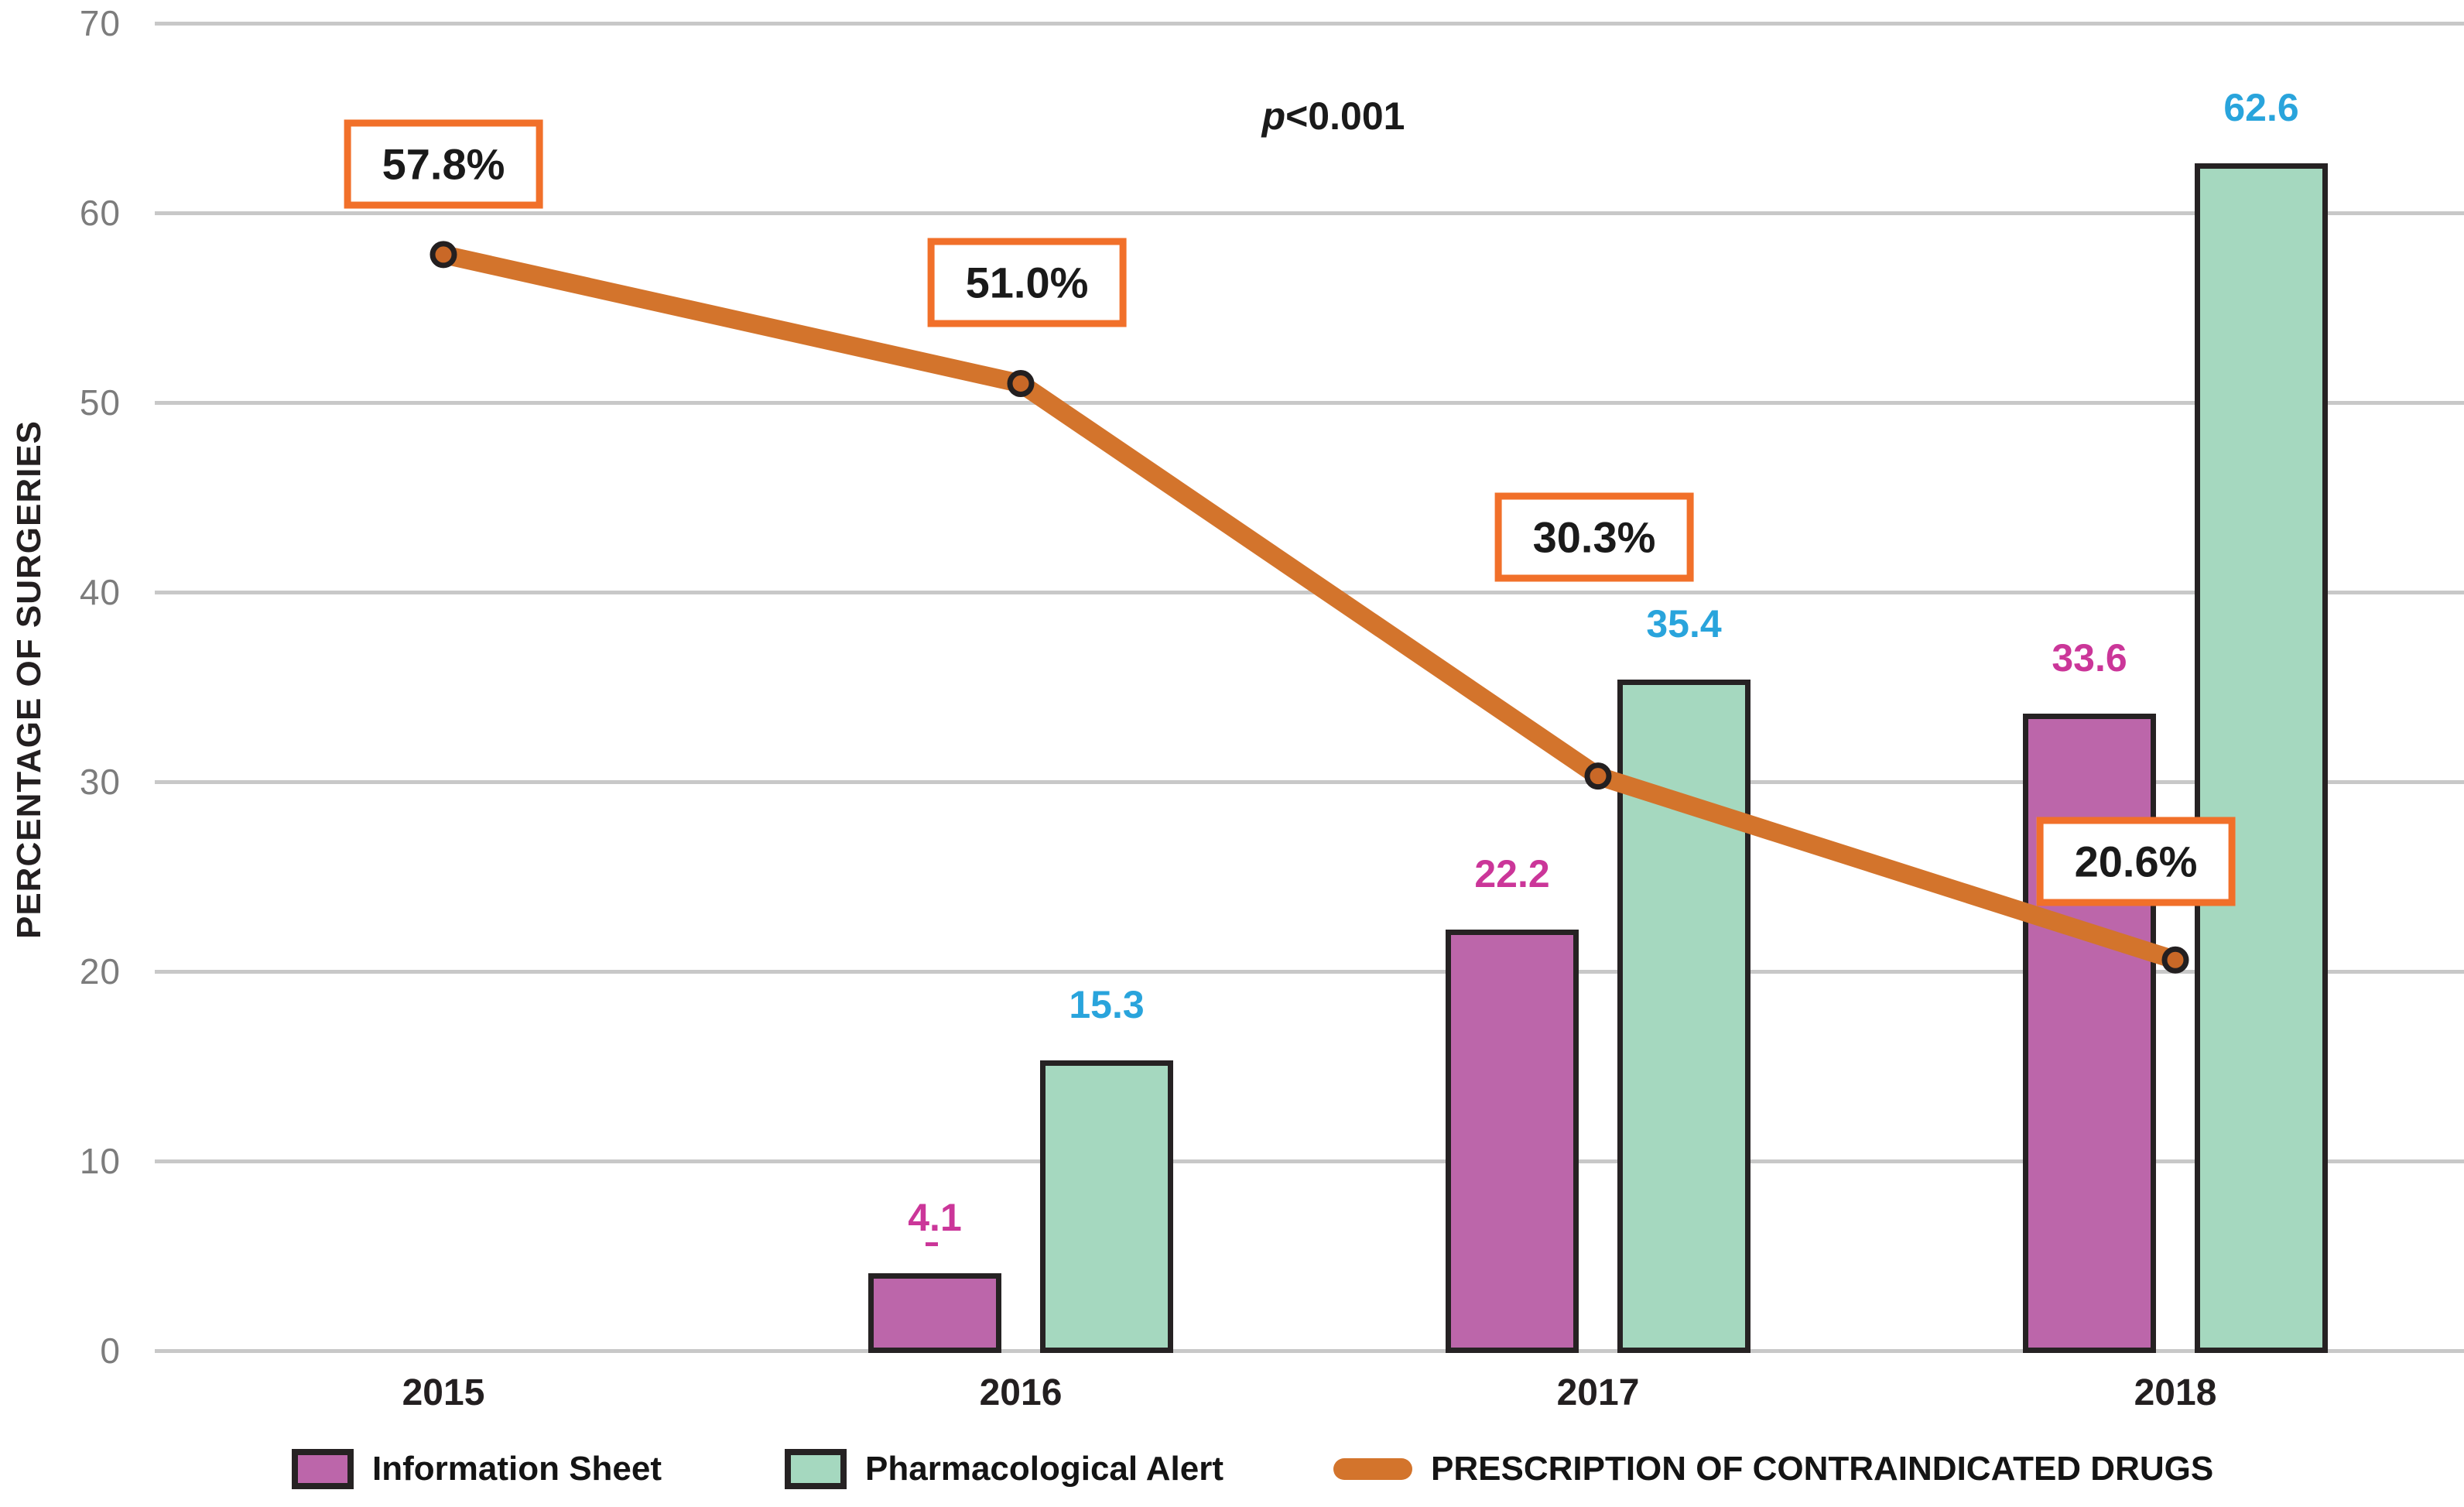  I want to click on bar-information-sheet-2017, so click(1512, 1142).